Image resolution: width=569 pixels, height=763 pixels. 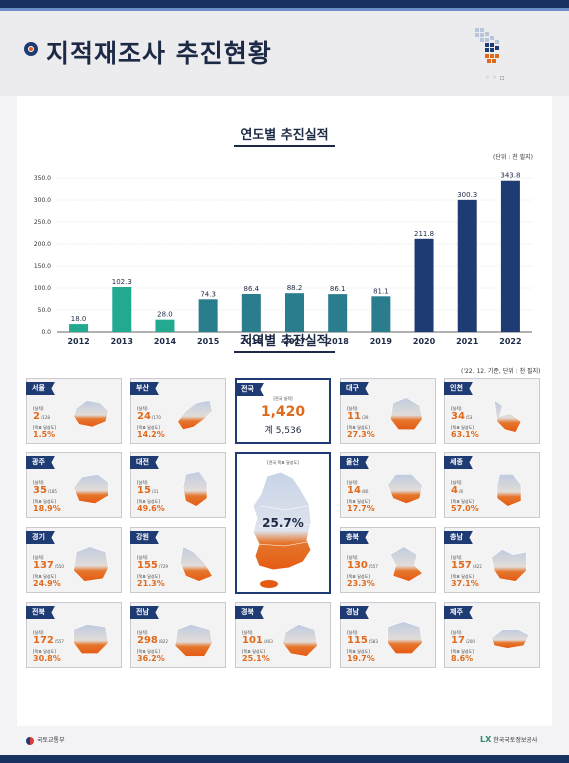 What do you see at coordinates (490, 55) in the screenshot?
I see `korea-map-logo-icon: ◦ ◦ ▫` at bounding box center [490, 55].